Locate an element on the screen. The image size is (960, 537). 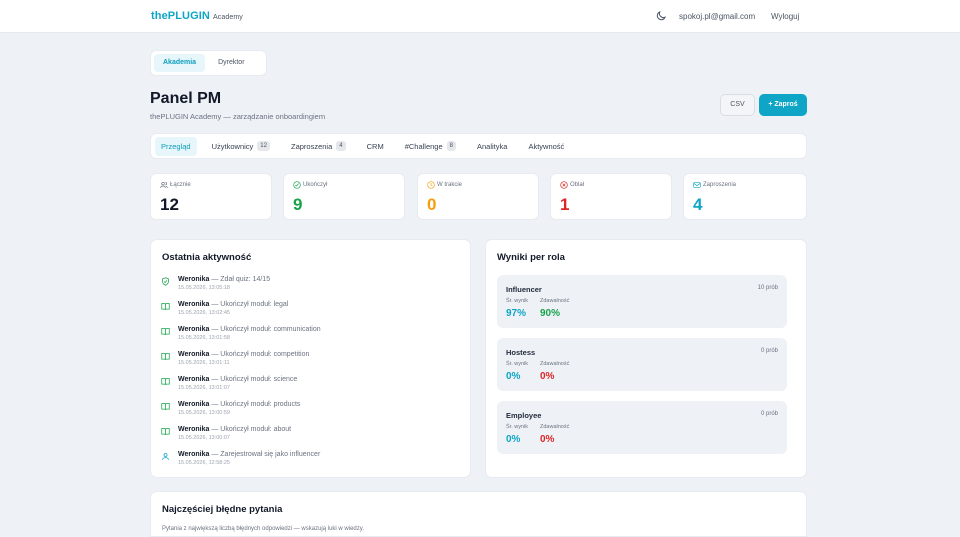
tab-label: Zaproszenia is located at coordinates (311, 146).